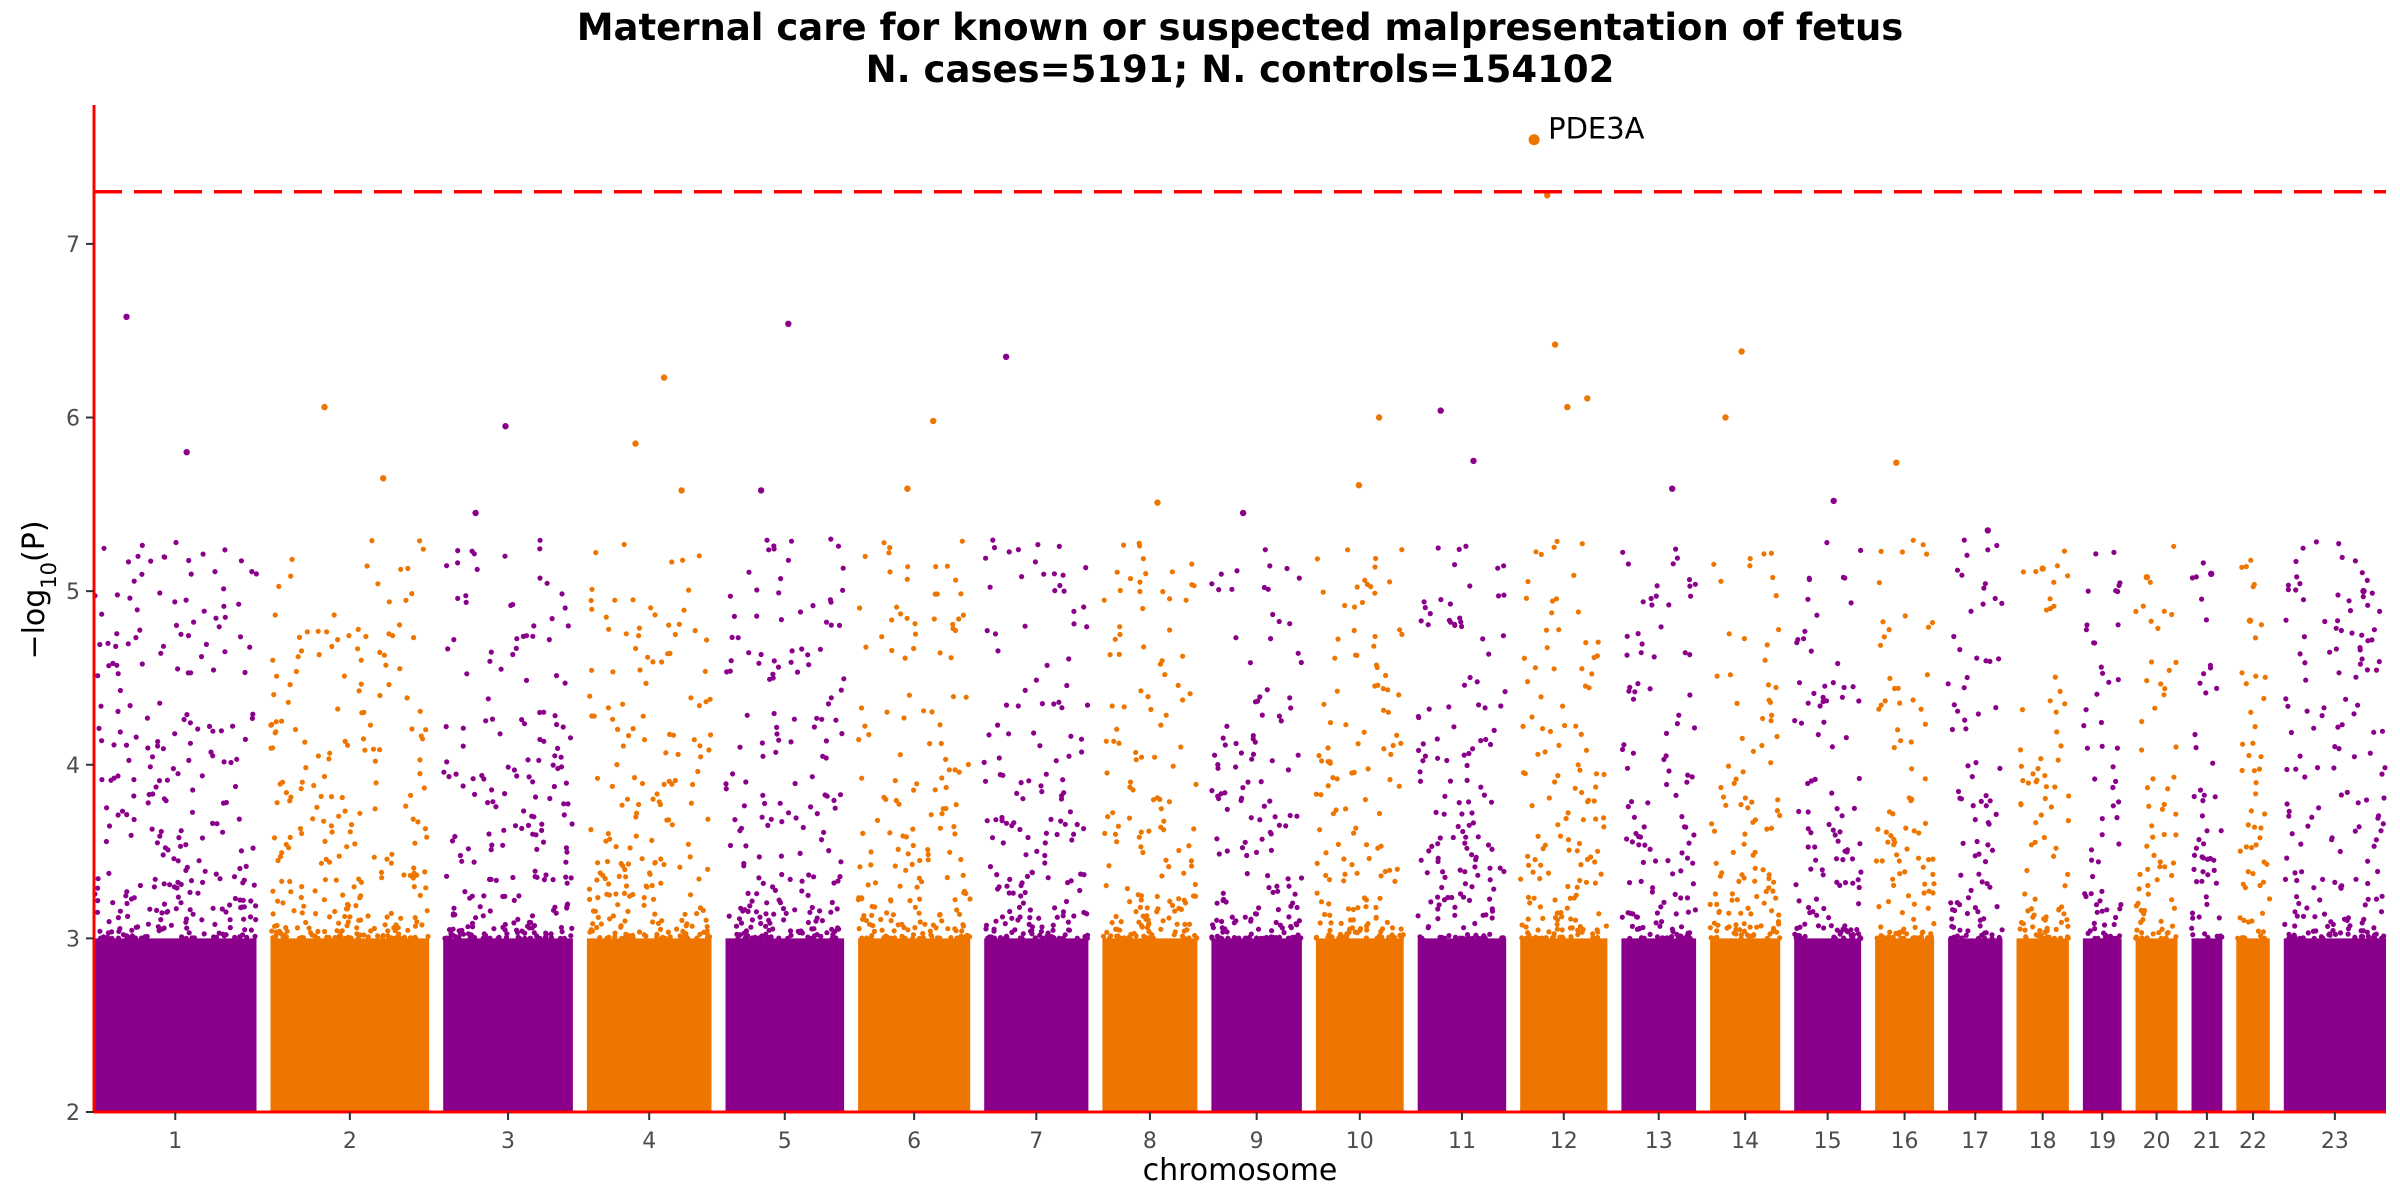 This screenshot has width=2400, height=1200. What do you see at coordinates (2207, 1141) in the screenshot?
I see `x-tick-label: 21` at bounding box center [2207, 1141].